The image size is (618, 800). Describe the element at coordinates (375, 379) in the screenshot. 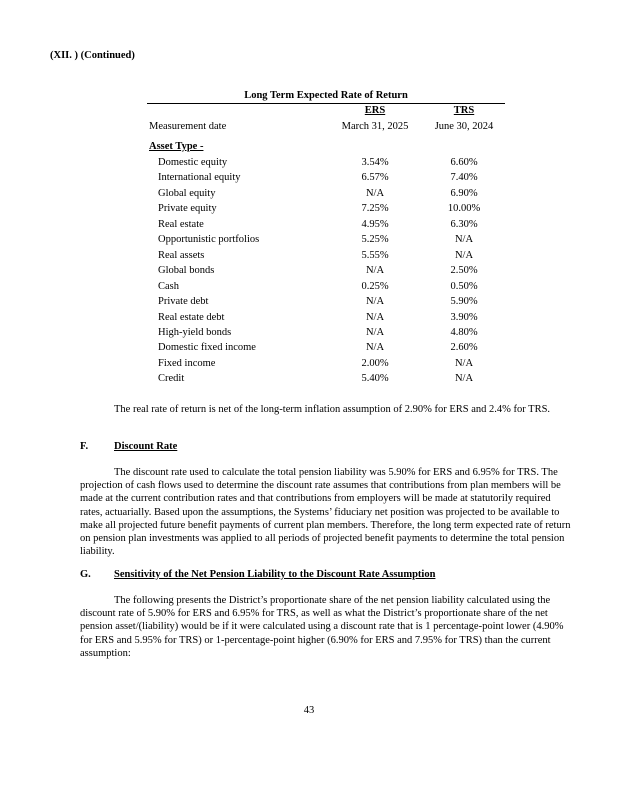

I see `cell: 5.40%` at that location.